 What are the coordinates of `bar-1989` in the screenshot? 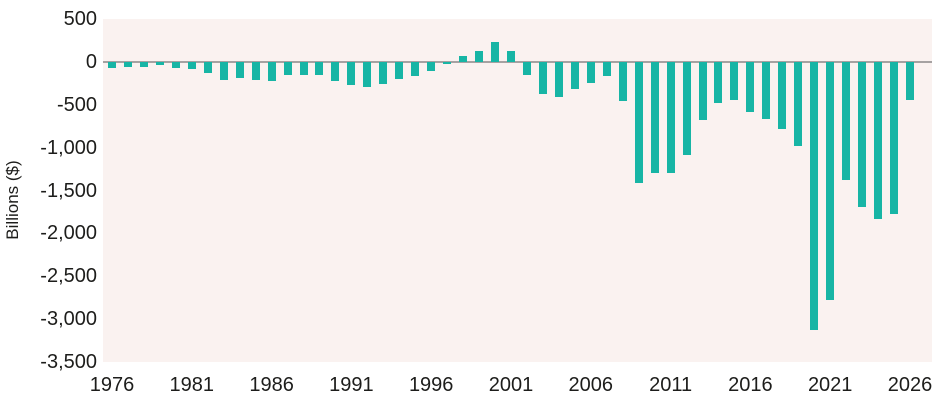 It's located at (319, 68).